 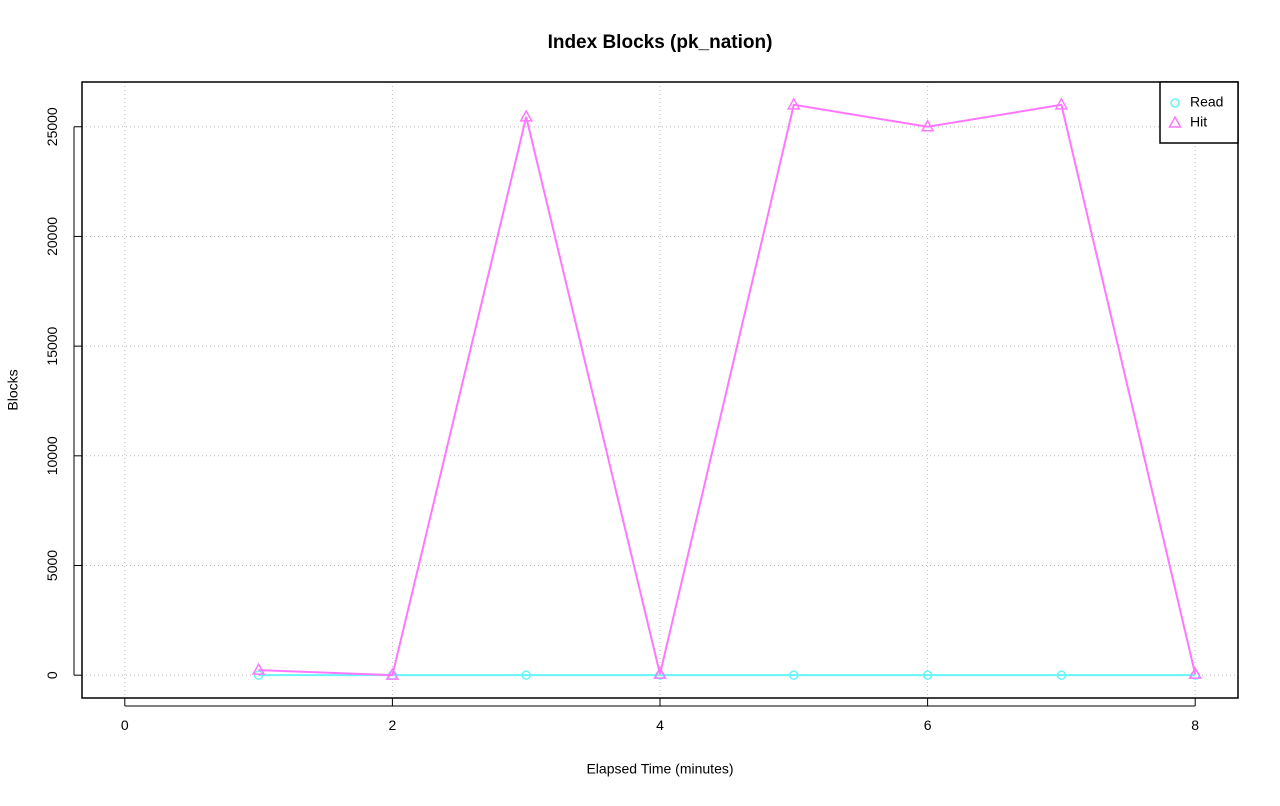 What do you see at coordinates (52, 565) in the screenshot?
I see `y-tick-label: 5000` at bounding box center [52, 565].